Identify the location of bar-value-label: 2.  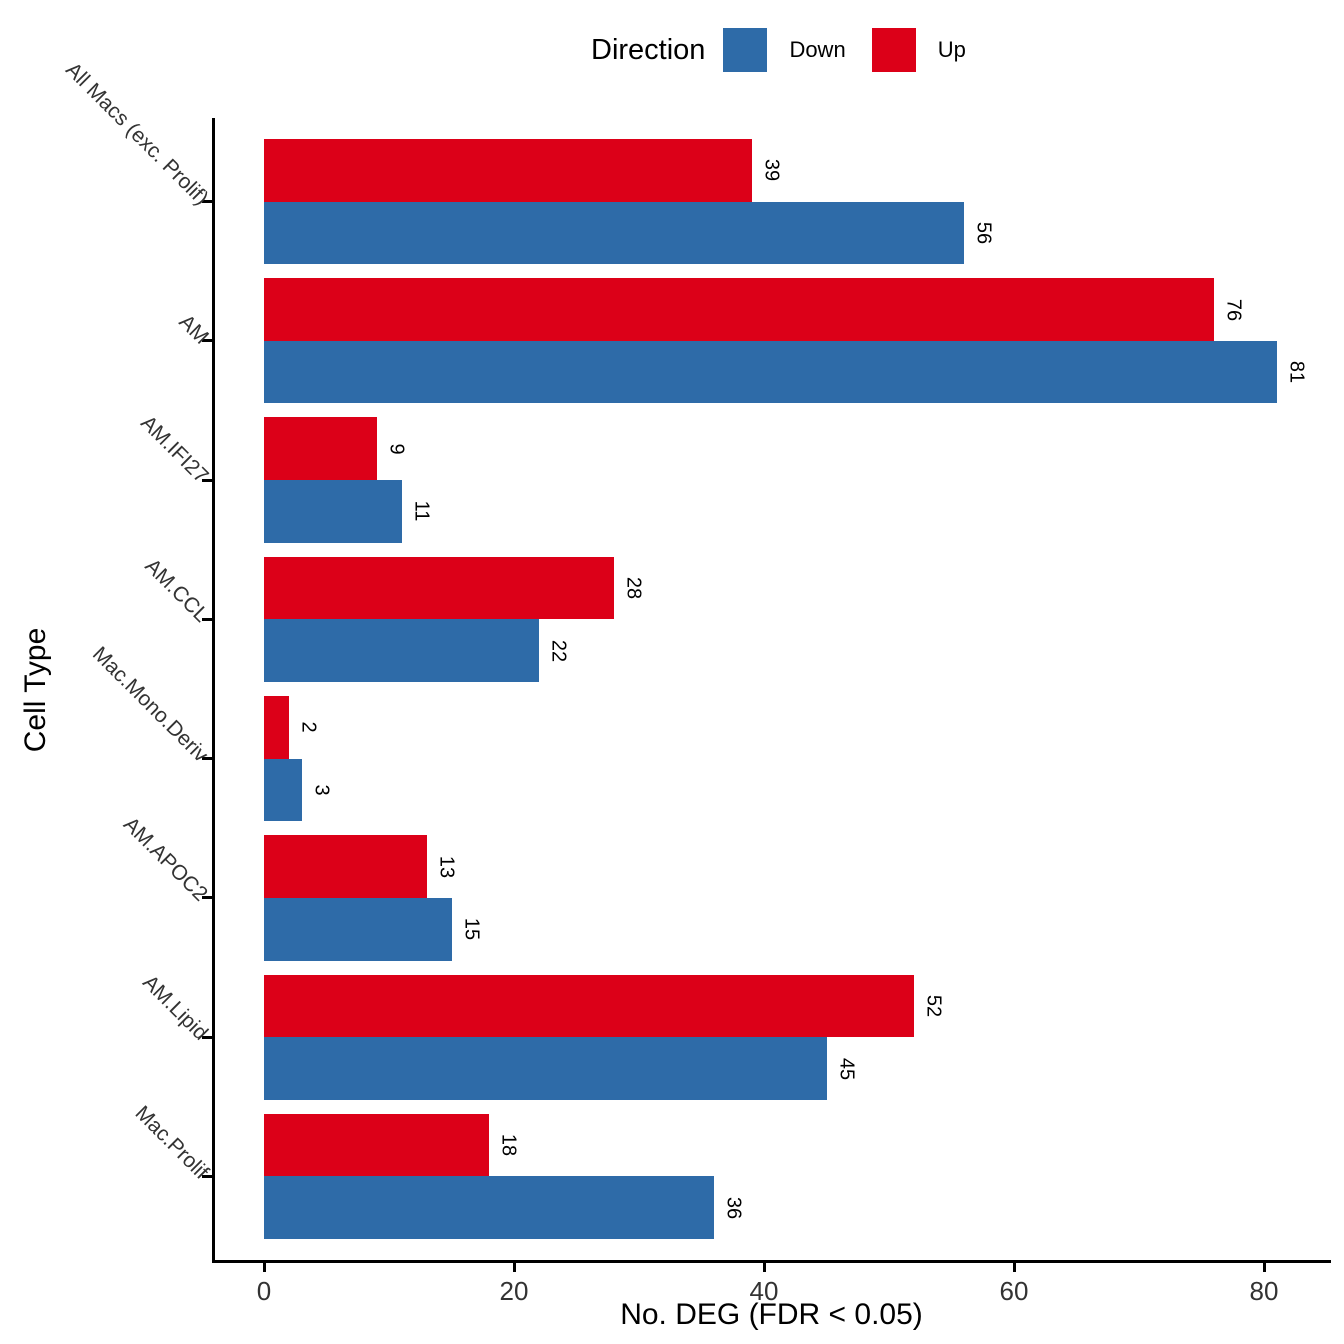
(308, 727).